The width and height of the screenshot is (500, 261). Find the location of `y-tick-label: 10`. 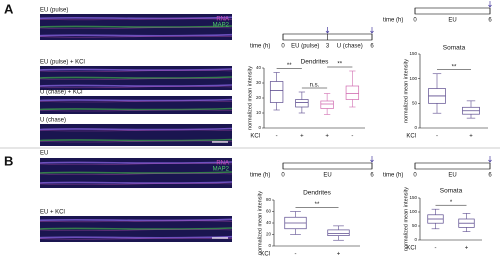

y-tick-label: 10 is located at coordinates (259, 112).